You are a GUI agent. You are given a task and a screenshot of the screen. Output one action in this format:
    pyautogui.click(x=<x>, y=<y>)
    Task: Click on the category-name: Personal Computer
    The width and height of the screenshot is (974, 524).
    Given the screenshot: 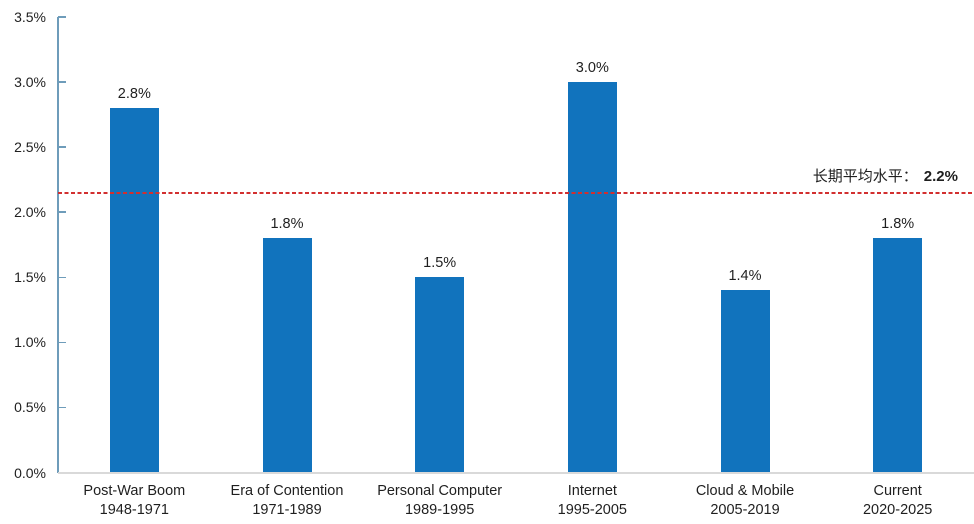 What is the action you would take?
    pyautogui.click(x=440, y=491)
    